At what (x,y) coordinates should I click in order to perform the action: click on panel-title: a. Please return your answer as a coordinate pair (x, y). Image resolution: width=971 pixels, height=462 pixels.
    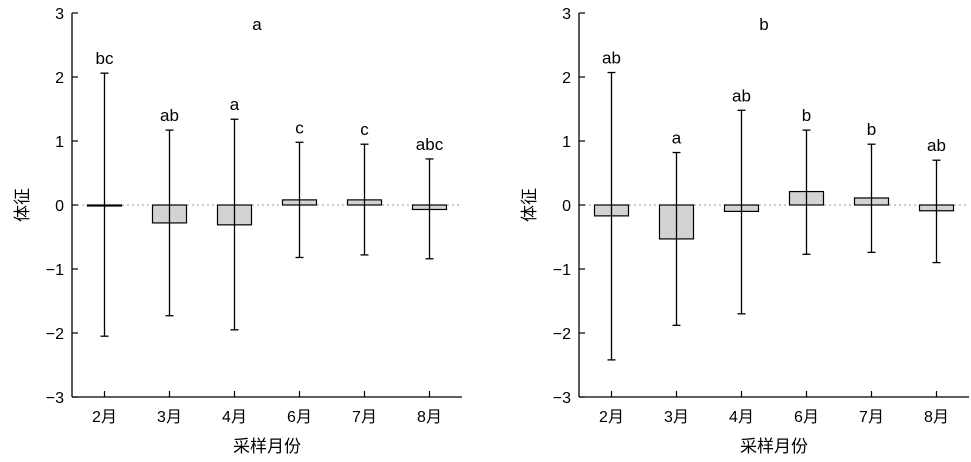
    Looking at the image, I should click on (257, 24).